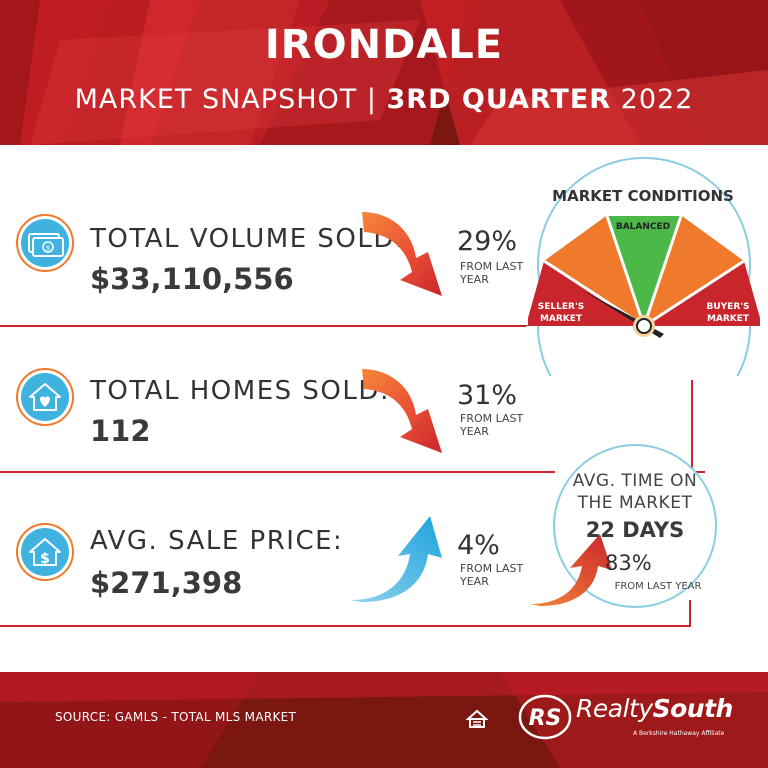 The image size is (768, 768). I want to click on subtitle-prefix: MARKET SNAPSHOT |, so click(230, 99).